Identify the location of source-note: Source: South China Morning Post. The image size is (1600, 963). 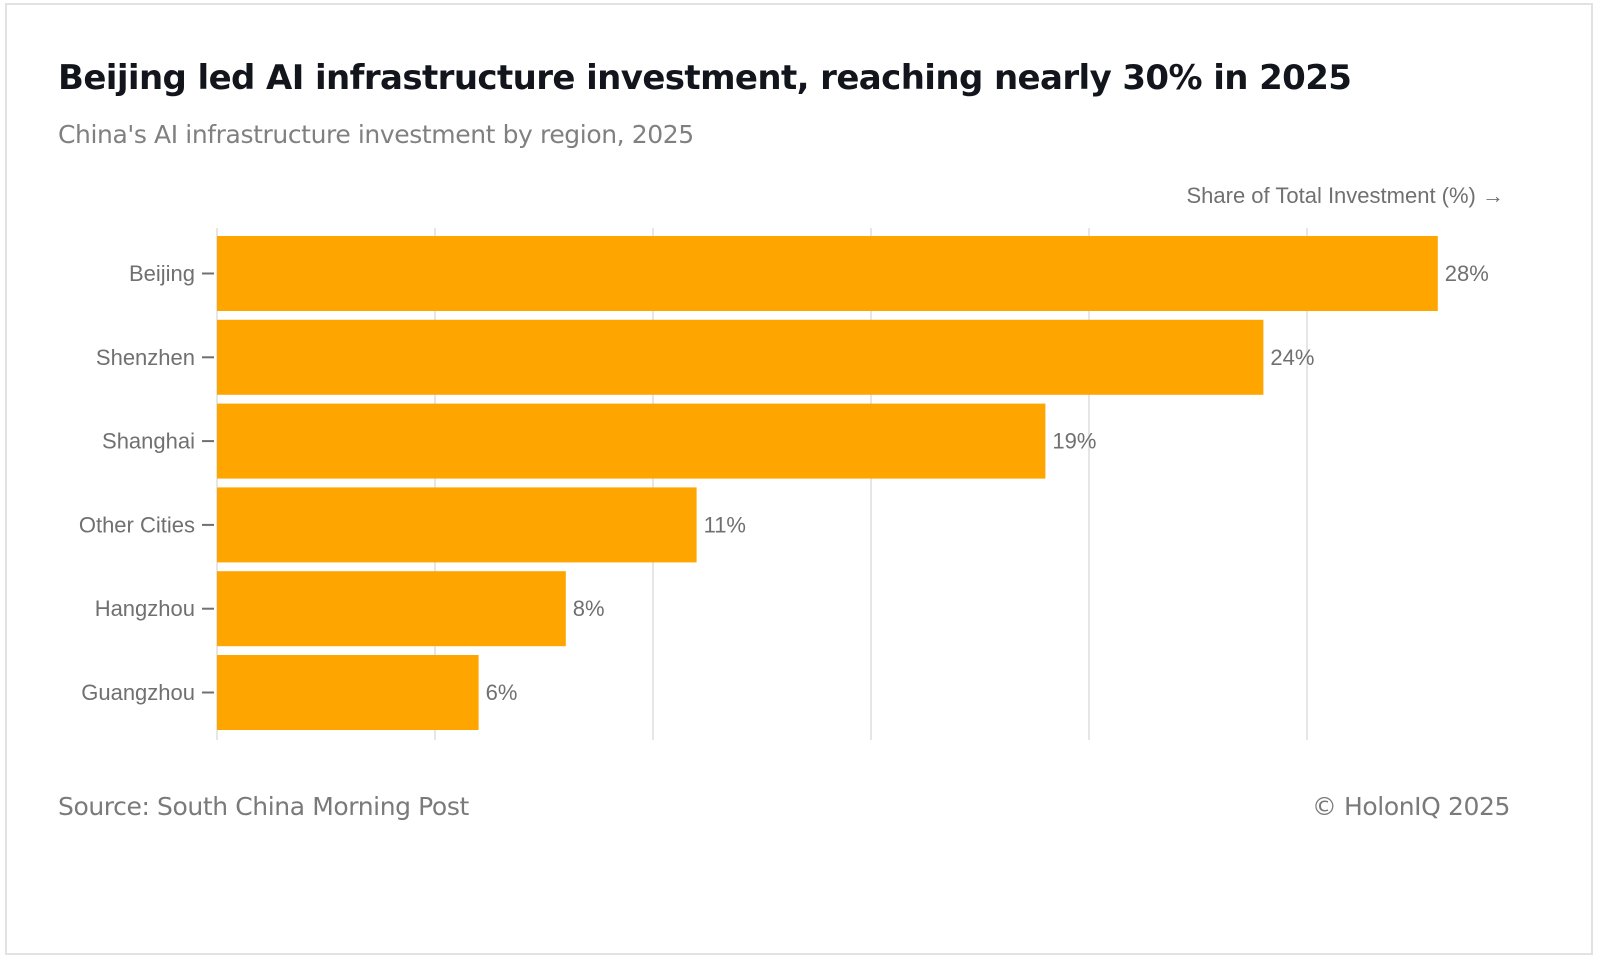
(263, 806).